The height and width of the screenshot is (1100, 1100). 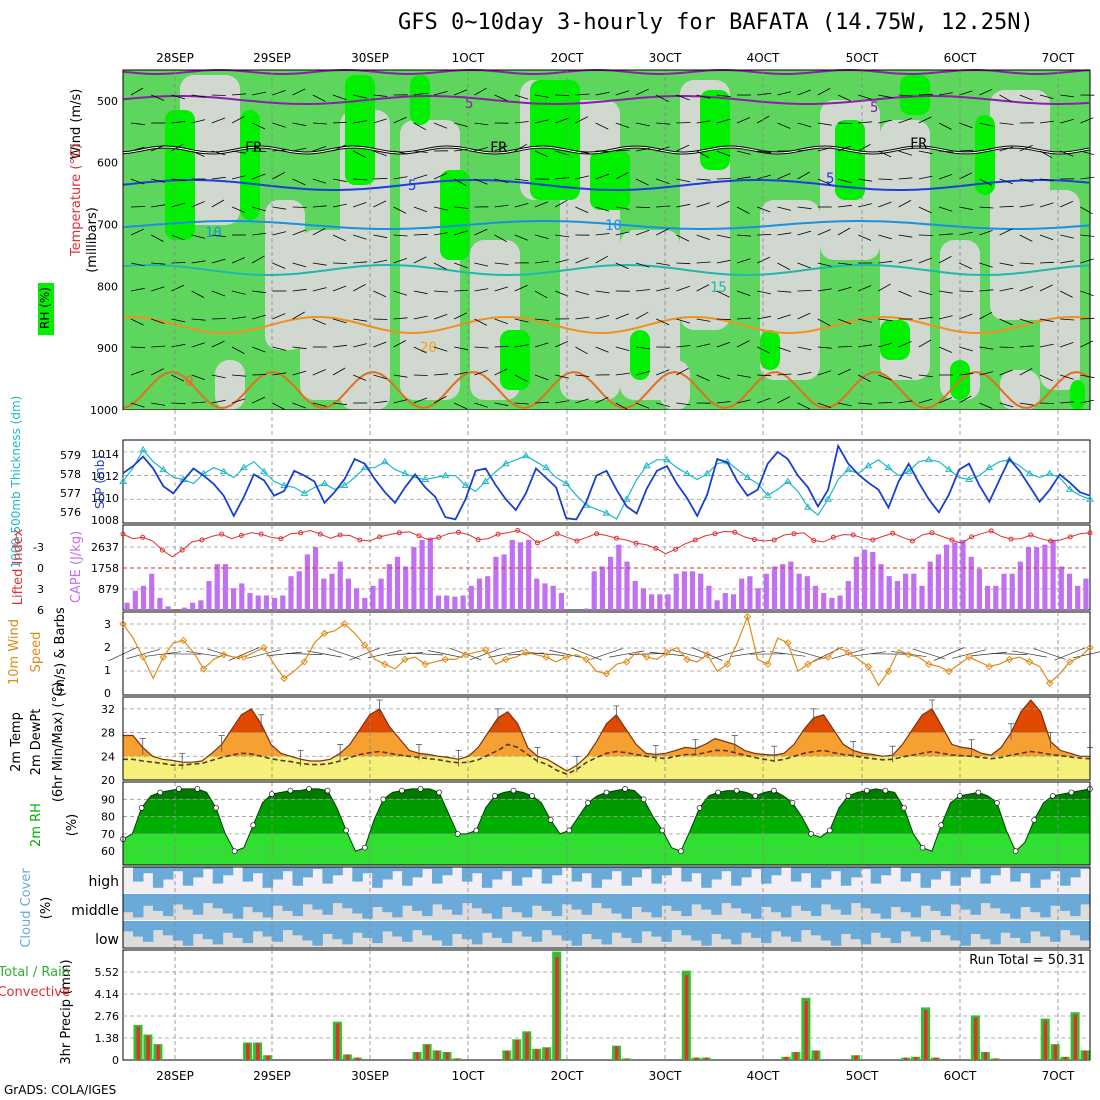 What do you see at coordinates (788, 654) in the screenshot?
I see `wind-barb-10m` at bounding box center [788, 654].